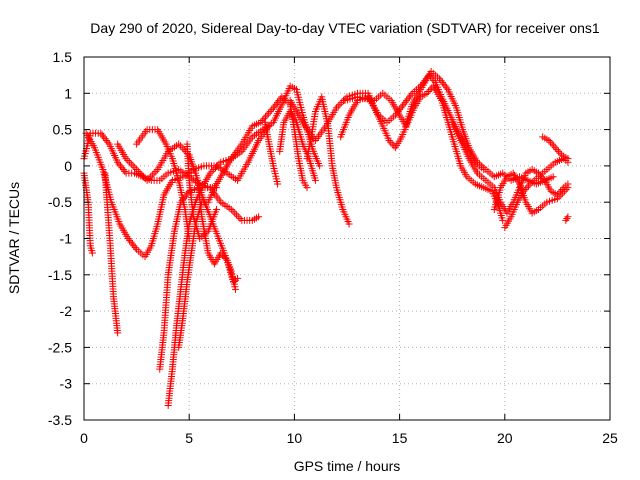  Describe the element at coordinates (66, 239) in the screenshot. I see `y-tick-label: -1` at that location.